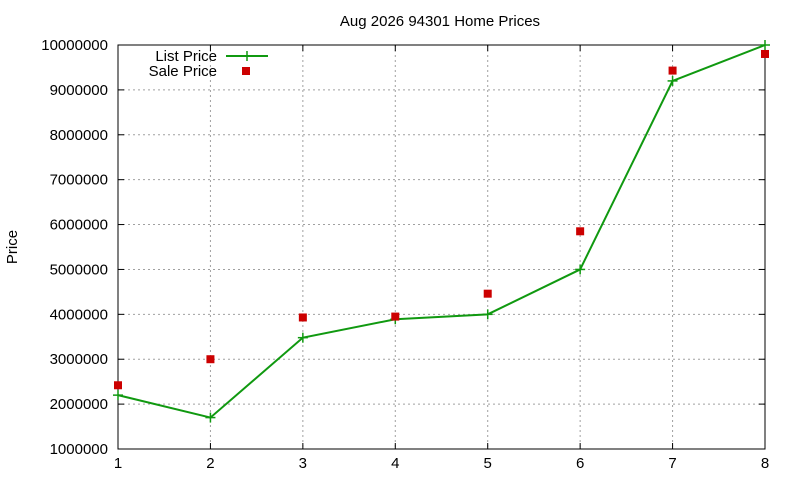 This screenshot has width=800, height=480. Describe the element at coordinates (79, 269) in the screenshot. I see `y-tick-label: 5000000` at that location.